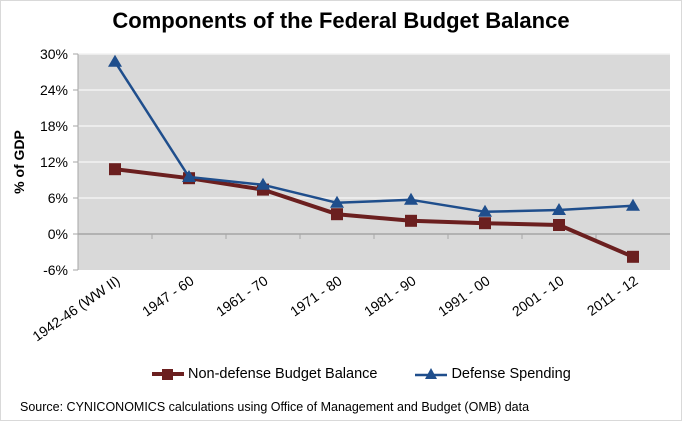 This screenshot has width=682, height=421. What do you see at coordinates (58, 234) in the screenshot?
I see `y-tick-label: 0%` at bounding box center [58, 234].